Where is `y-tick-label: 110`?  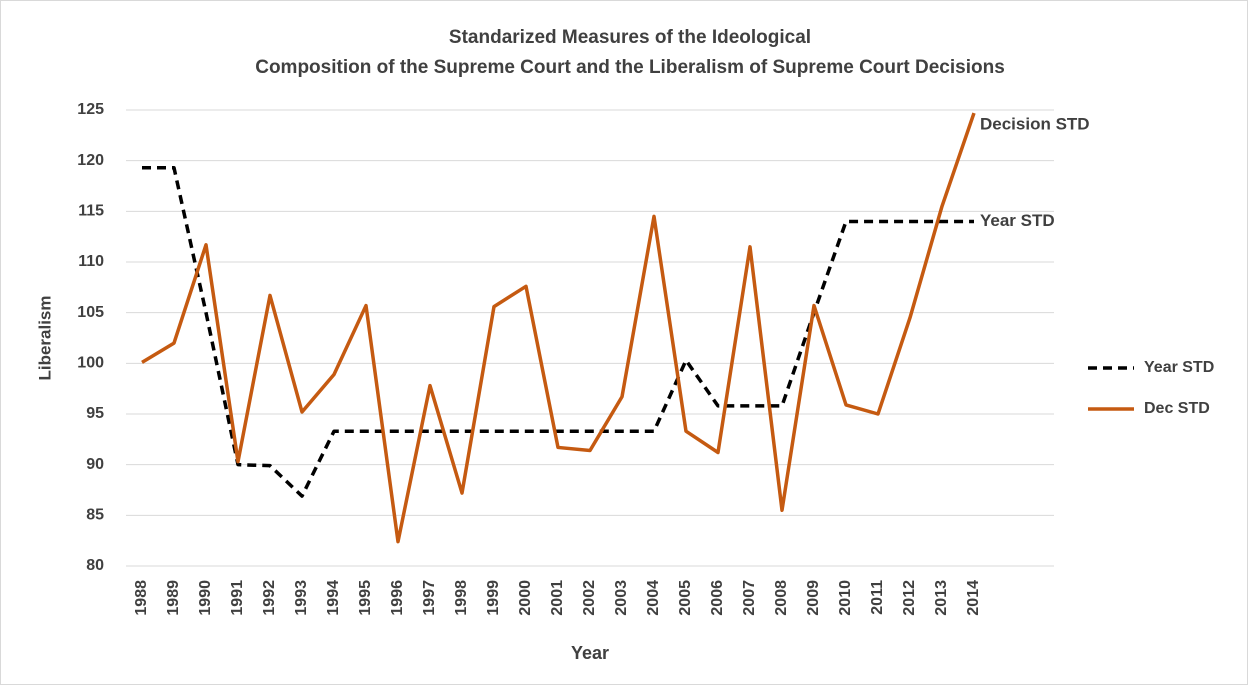
y-tick-label: 110 is located at coordinates (91, 261).